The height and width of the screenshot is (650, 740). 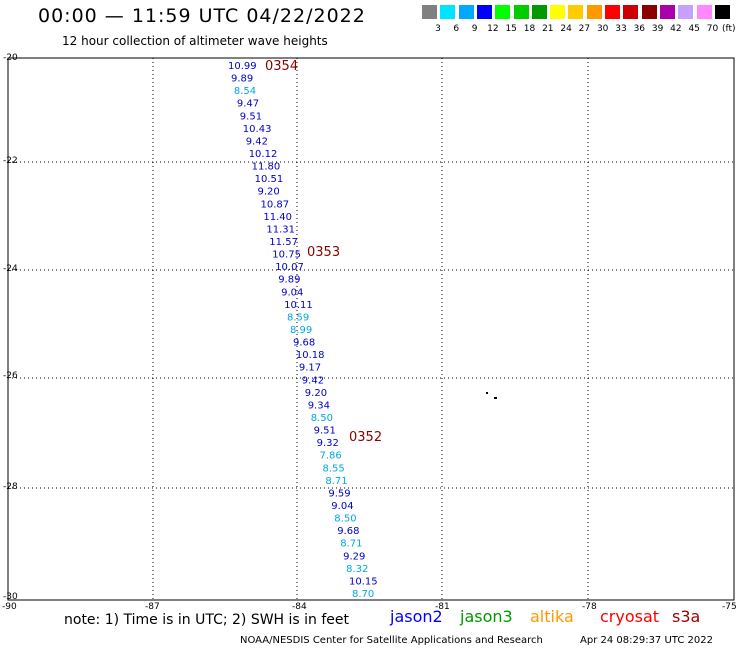 What do you see at coordinates (442, 607) in the screenshot?
I see `lon-label: -81` at bounding box center [442, 607].